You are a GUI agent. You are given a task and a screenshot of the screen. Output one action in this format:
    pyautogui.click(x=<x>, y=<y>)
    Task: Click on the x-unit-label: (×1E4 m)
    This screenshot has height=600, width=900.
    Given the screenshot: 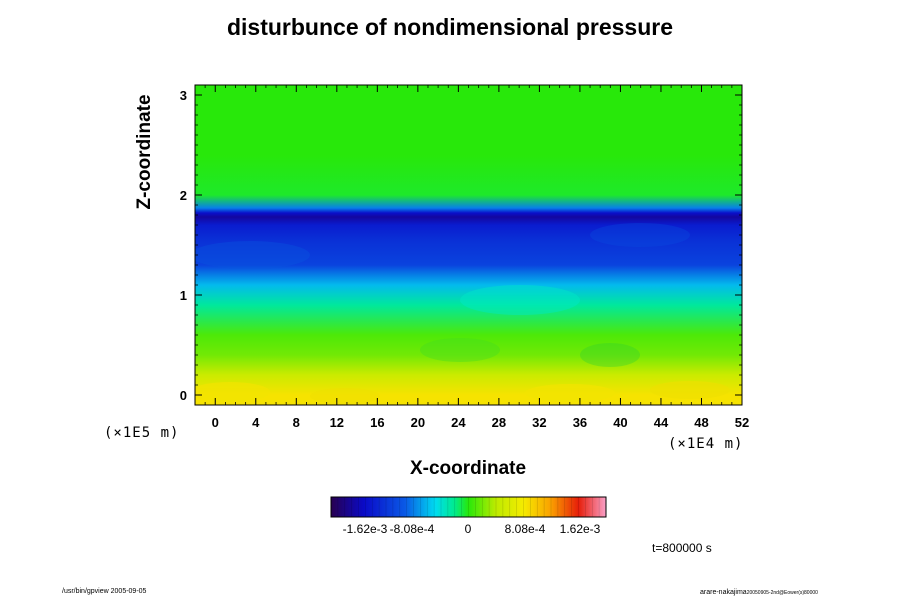 What is the action you would take?
    pyautogui.click(x=706, y=444)
    